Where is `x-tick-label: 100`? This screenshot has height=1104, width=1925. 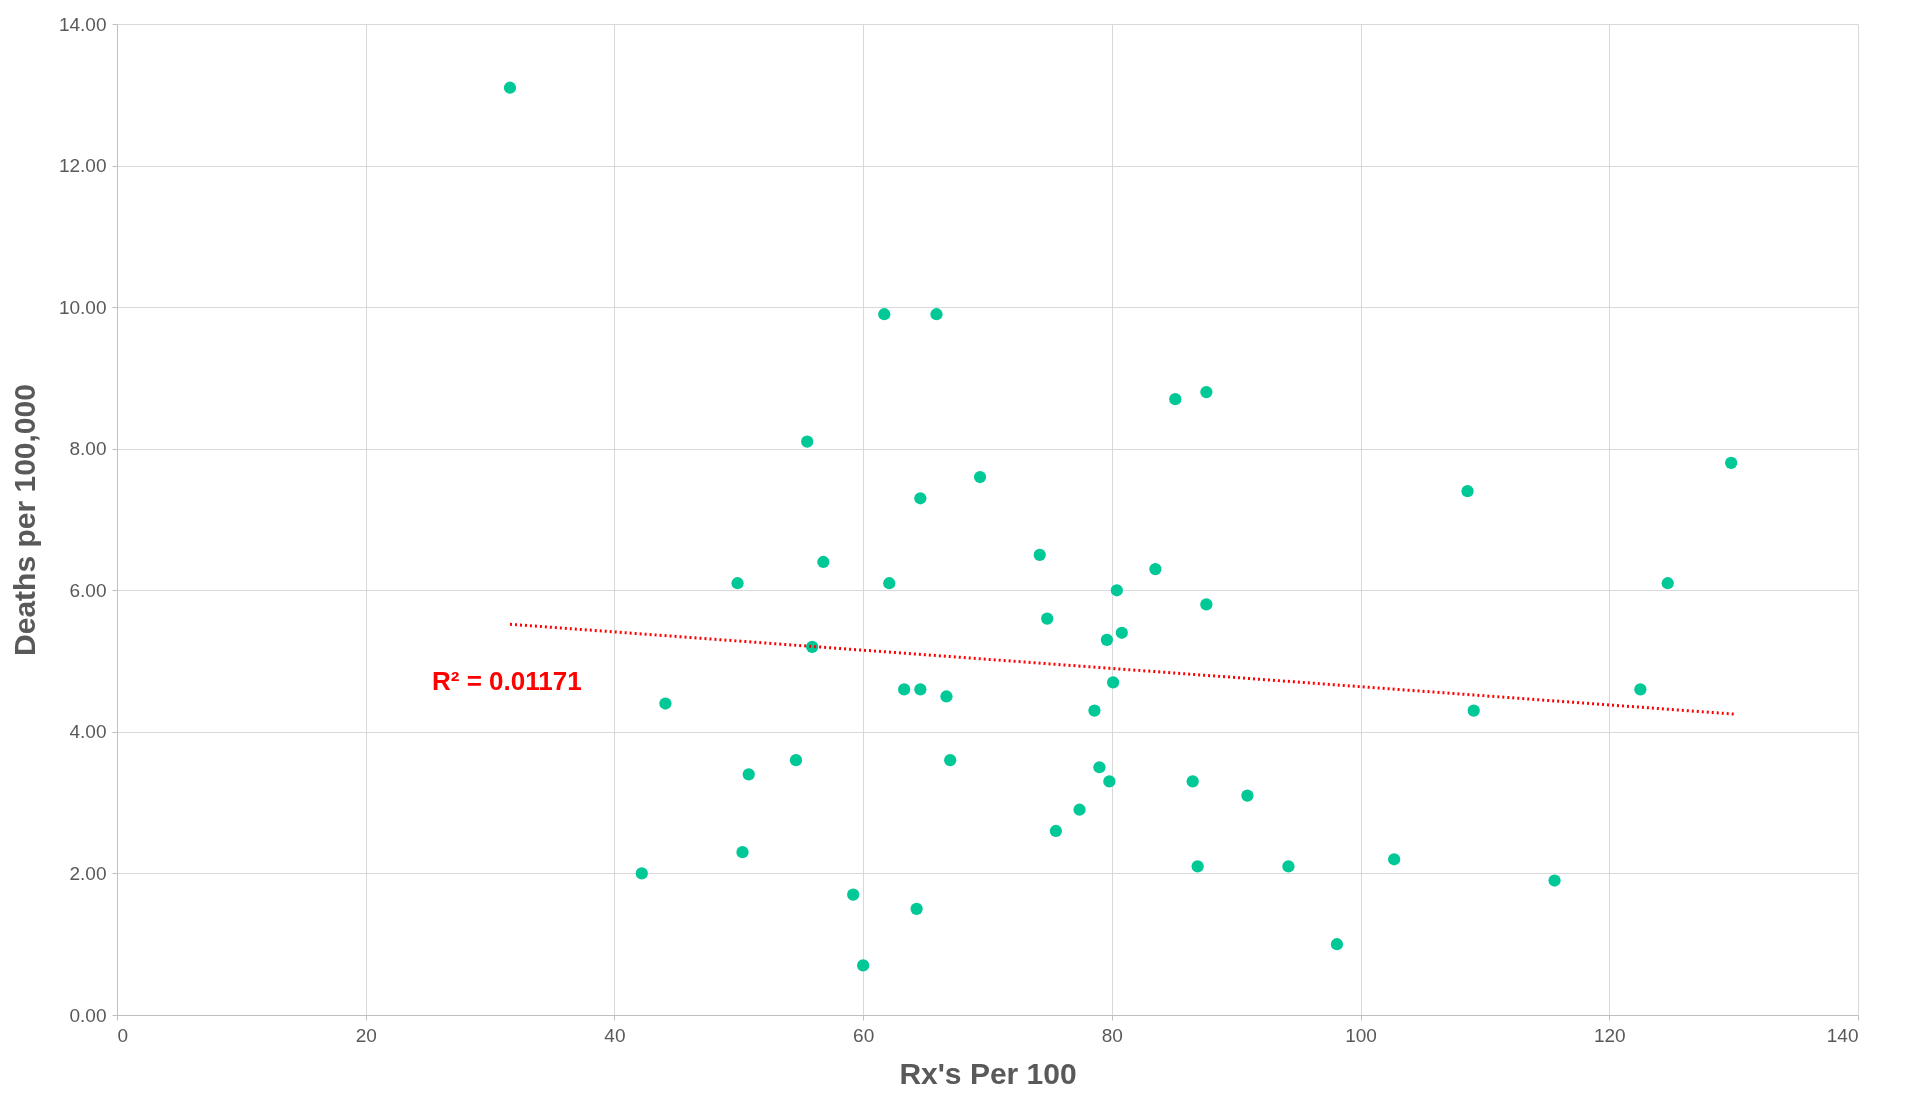 x-tick-label: 100 is located at coordinates (1361, 1035).